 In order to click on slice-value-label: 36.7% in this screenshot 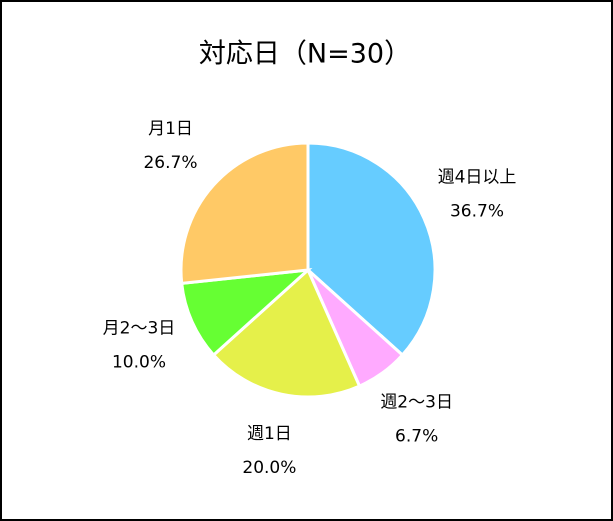, I will do `click(477, 212)`.